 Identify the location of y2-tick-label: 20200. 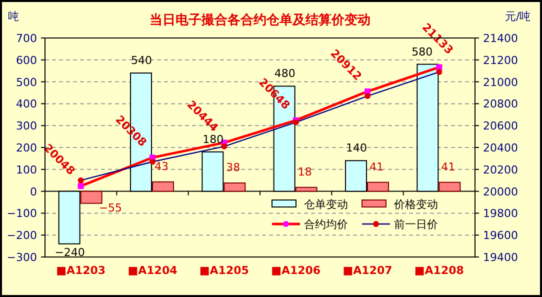
(500, 169).